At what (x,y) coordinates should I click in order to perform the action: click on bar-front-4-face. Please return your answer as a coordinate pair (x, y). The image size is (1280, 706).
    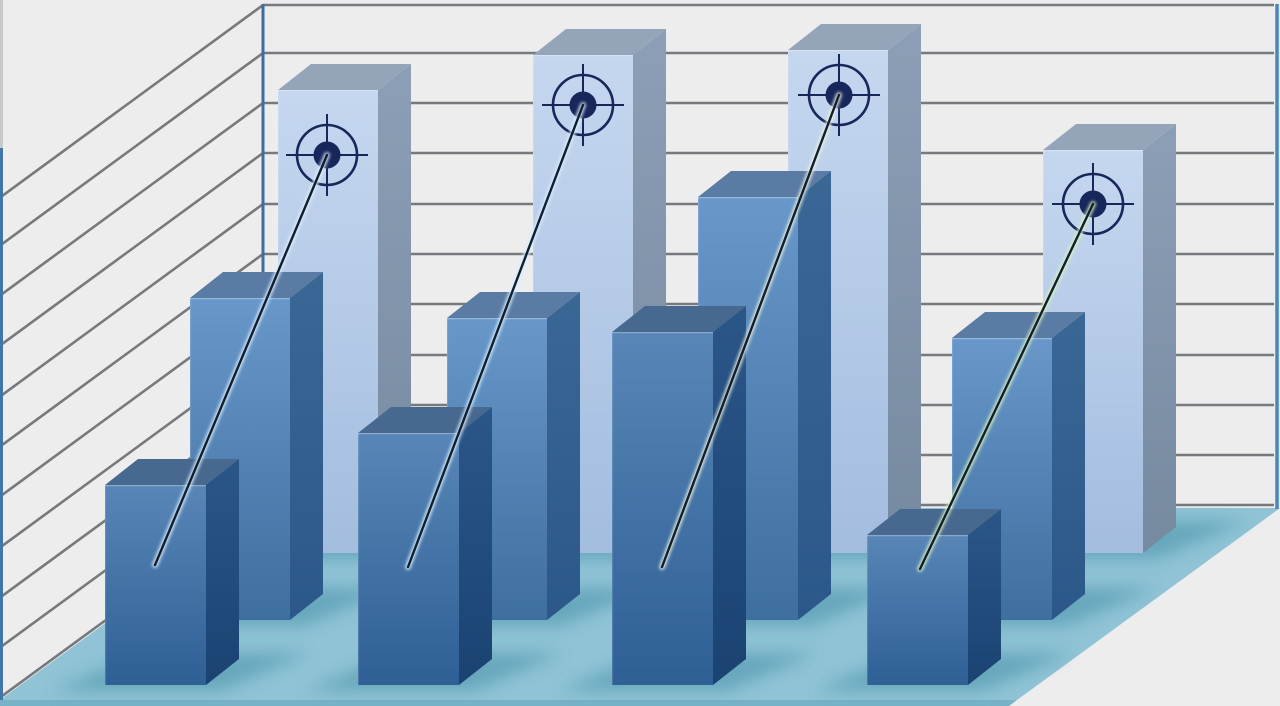
    Looking at the image, I should click on (917, 610).